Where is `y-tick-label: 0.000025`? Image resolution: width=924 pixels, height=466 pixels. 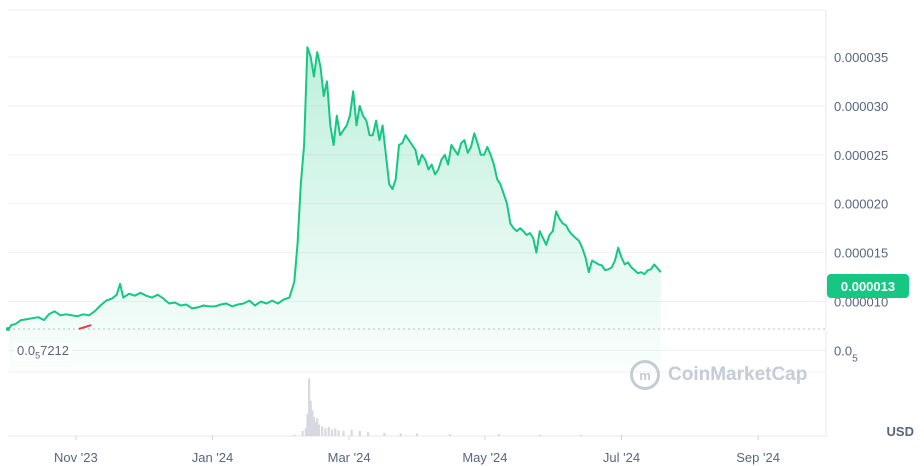 y-tick-label: 0.000025 is located at coordinates (861, 155).